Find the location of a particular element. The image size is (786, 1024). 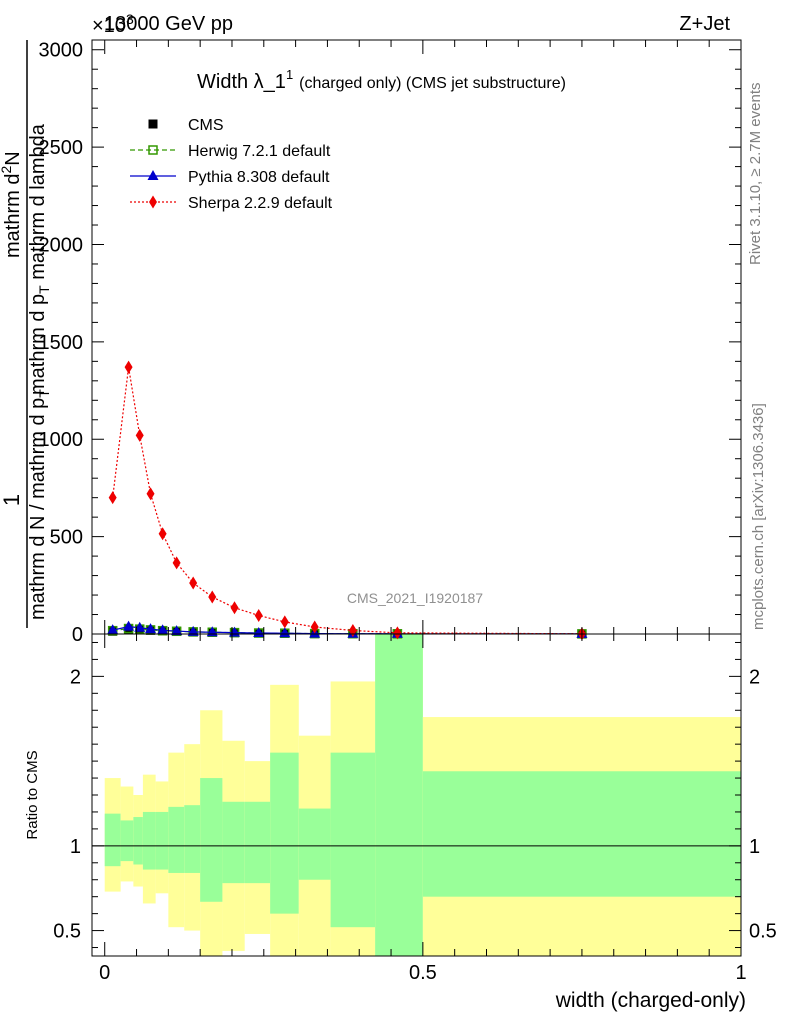

legend-entry-2: Pythia 8.308 default is located at coordinates (230, 177).